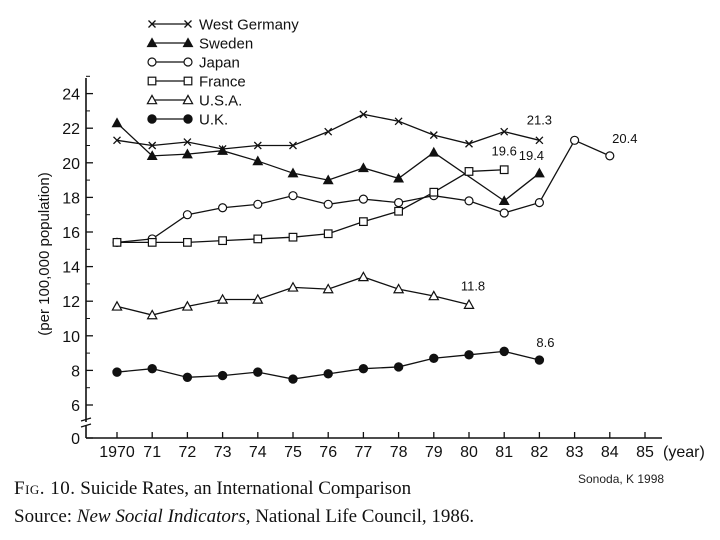 The height and width of the screenshot is (540, 720). What do you see at coordinates (75, 406) in the screenshot?
I see `y-tick-label: 6` at bounding box center [75, 406].